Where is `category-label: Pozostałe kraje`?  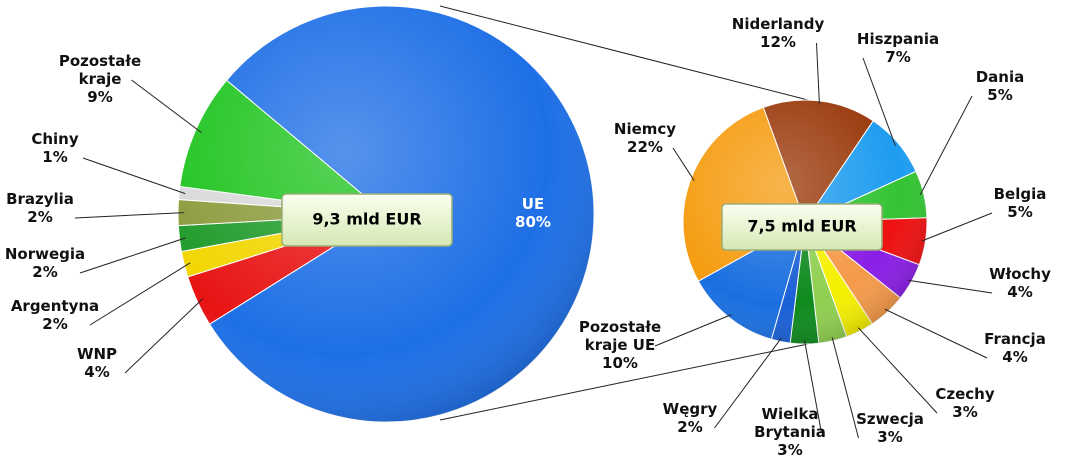 category-label: Pozostałe kraje is located at coordinates (100, 70).